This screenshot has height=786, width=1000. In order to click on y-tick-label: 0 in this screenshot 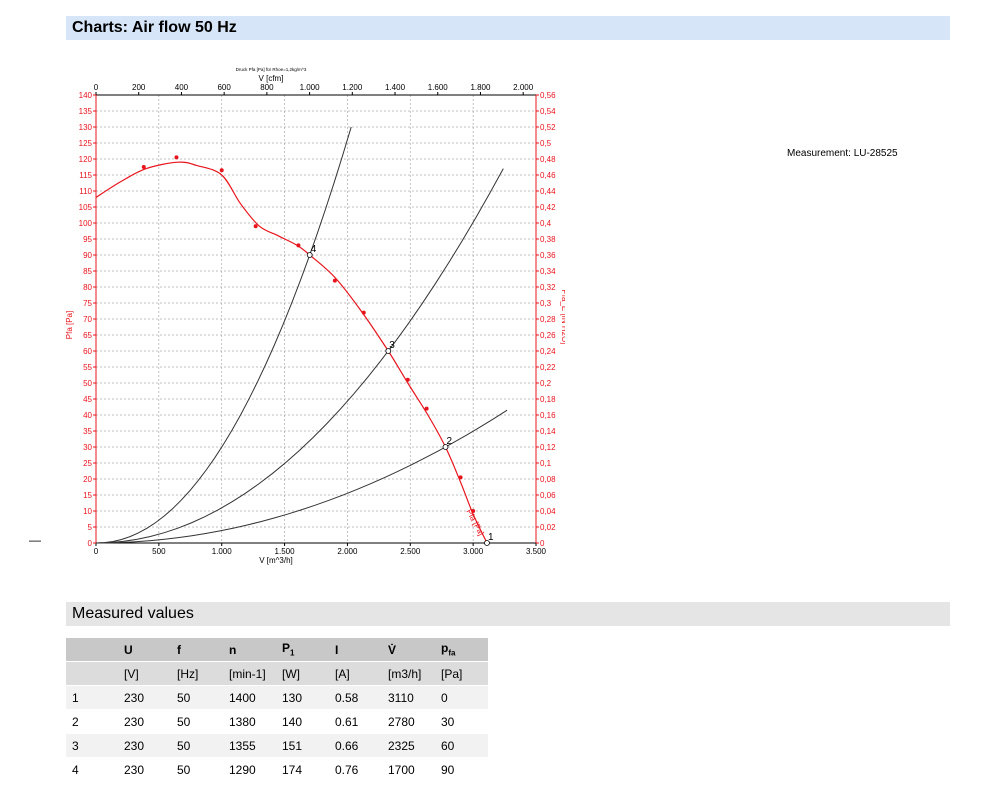, I will do `click(90, 543)`.